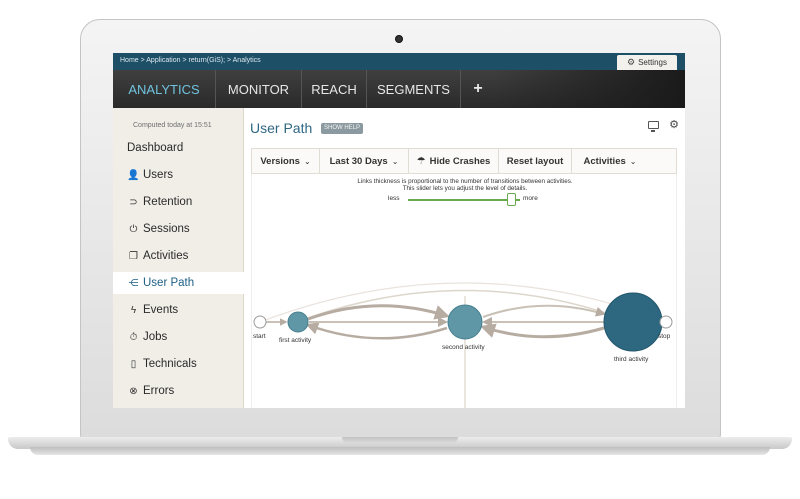 Image resolution: width=800 pixels, height=499 pixels. I want to click on sidebar-item-label: Retention, so click(168, 202).